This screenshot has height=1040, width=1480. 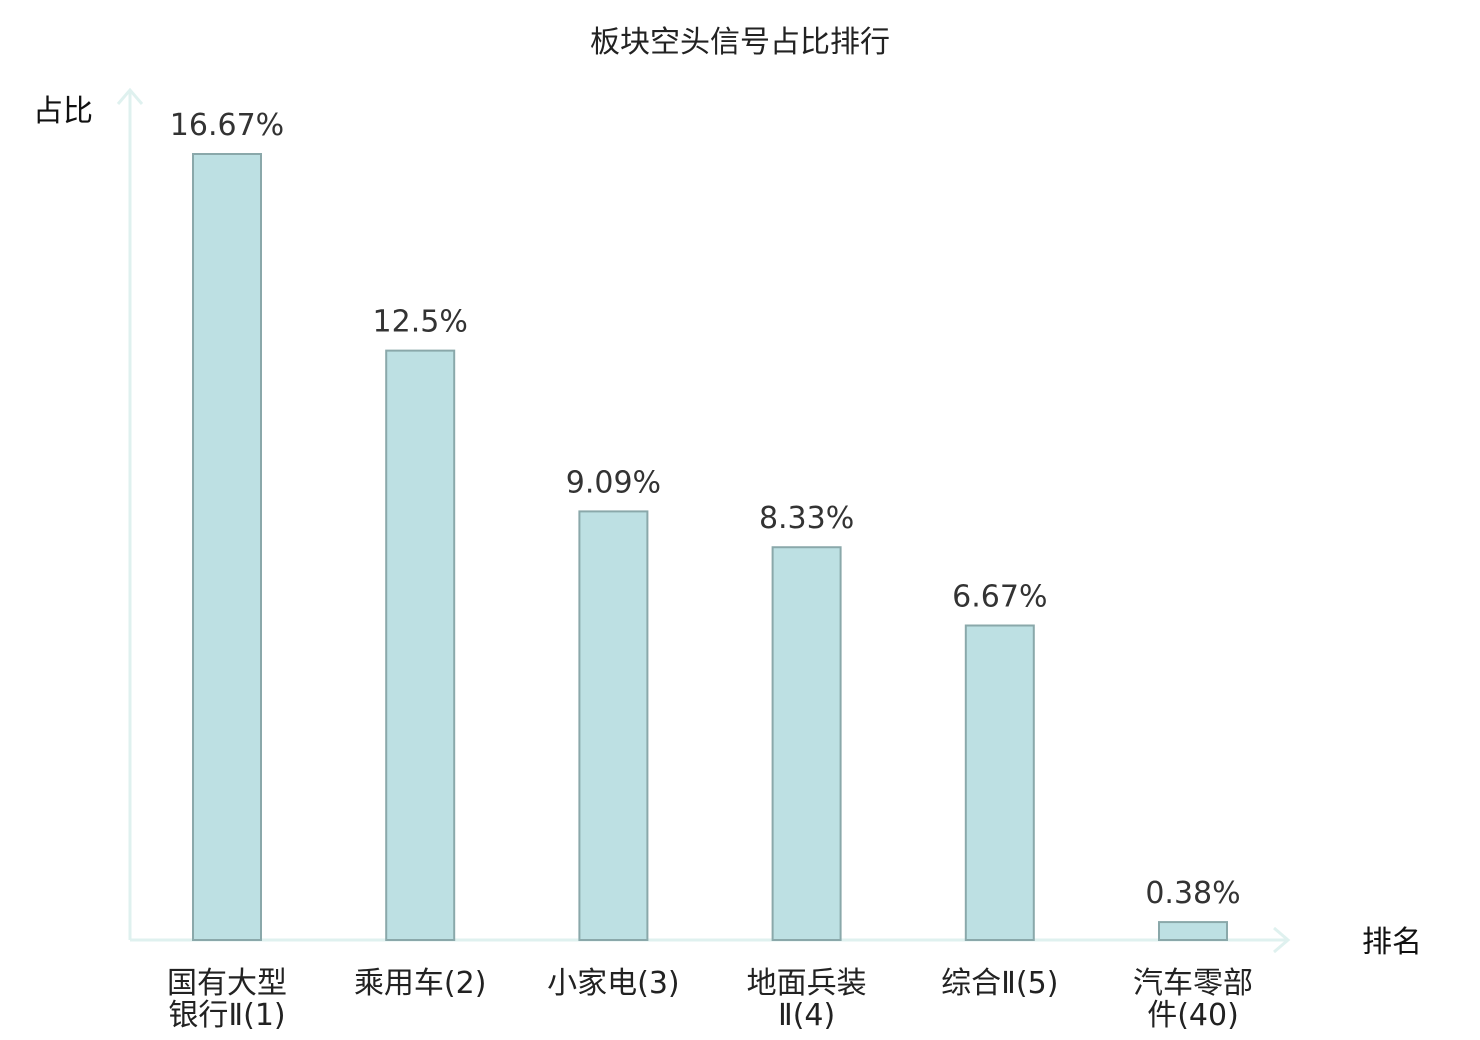 I want to click on category-tick-label: Ⅱ(4), so click(x=806, y=1015).